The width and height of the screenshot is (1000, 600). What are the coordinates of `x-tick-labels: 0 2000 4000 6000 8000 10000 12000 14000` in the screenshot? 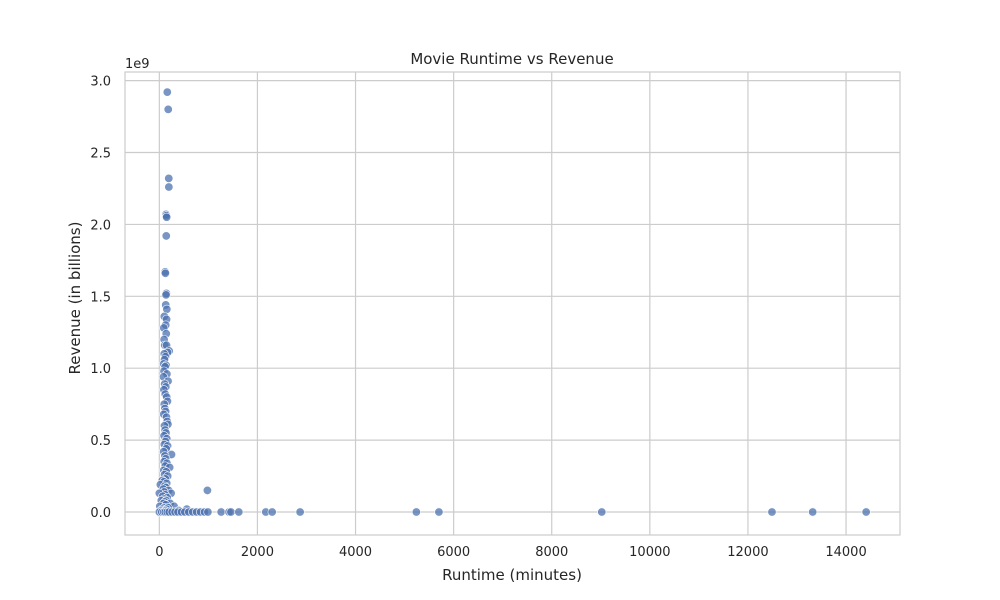 It's located at (511, 552).